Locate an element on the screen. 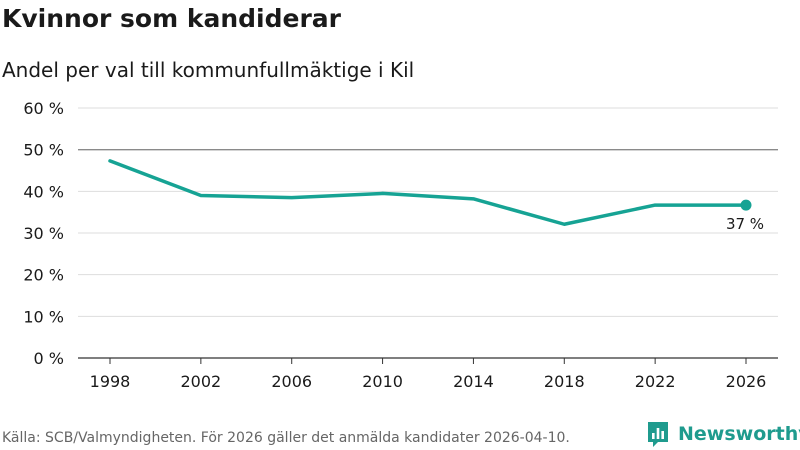 This screenshot has width=800, height=450. end-value-label: 37 % is located at coordinates (745, 224).